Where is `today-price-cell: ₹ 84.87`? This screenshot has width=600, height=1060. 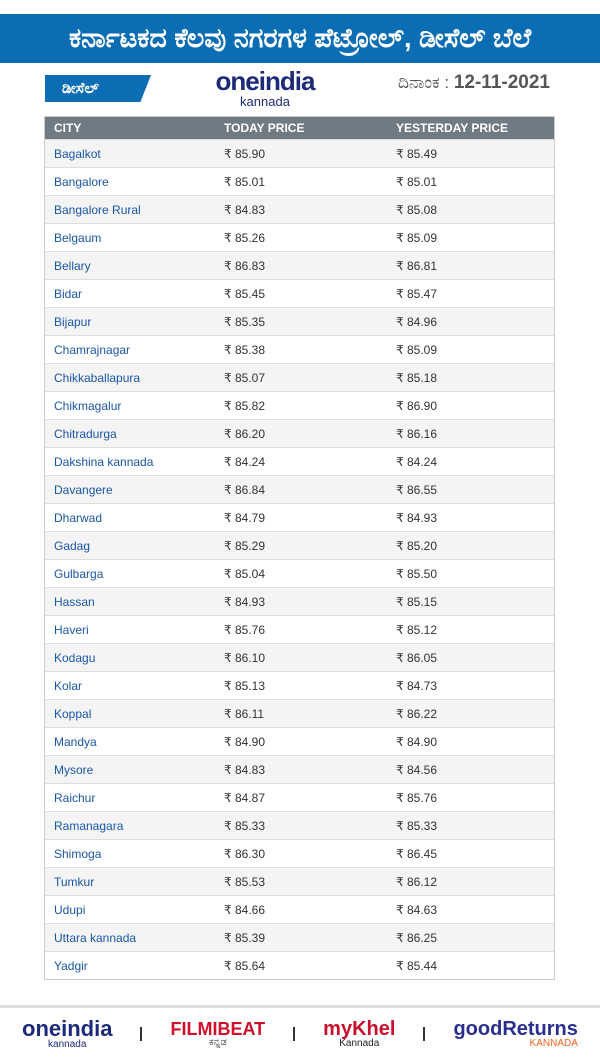
today-price-cell: ₹ 84.87 is located at coordinates (244, 797).